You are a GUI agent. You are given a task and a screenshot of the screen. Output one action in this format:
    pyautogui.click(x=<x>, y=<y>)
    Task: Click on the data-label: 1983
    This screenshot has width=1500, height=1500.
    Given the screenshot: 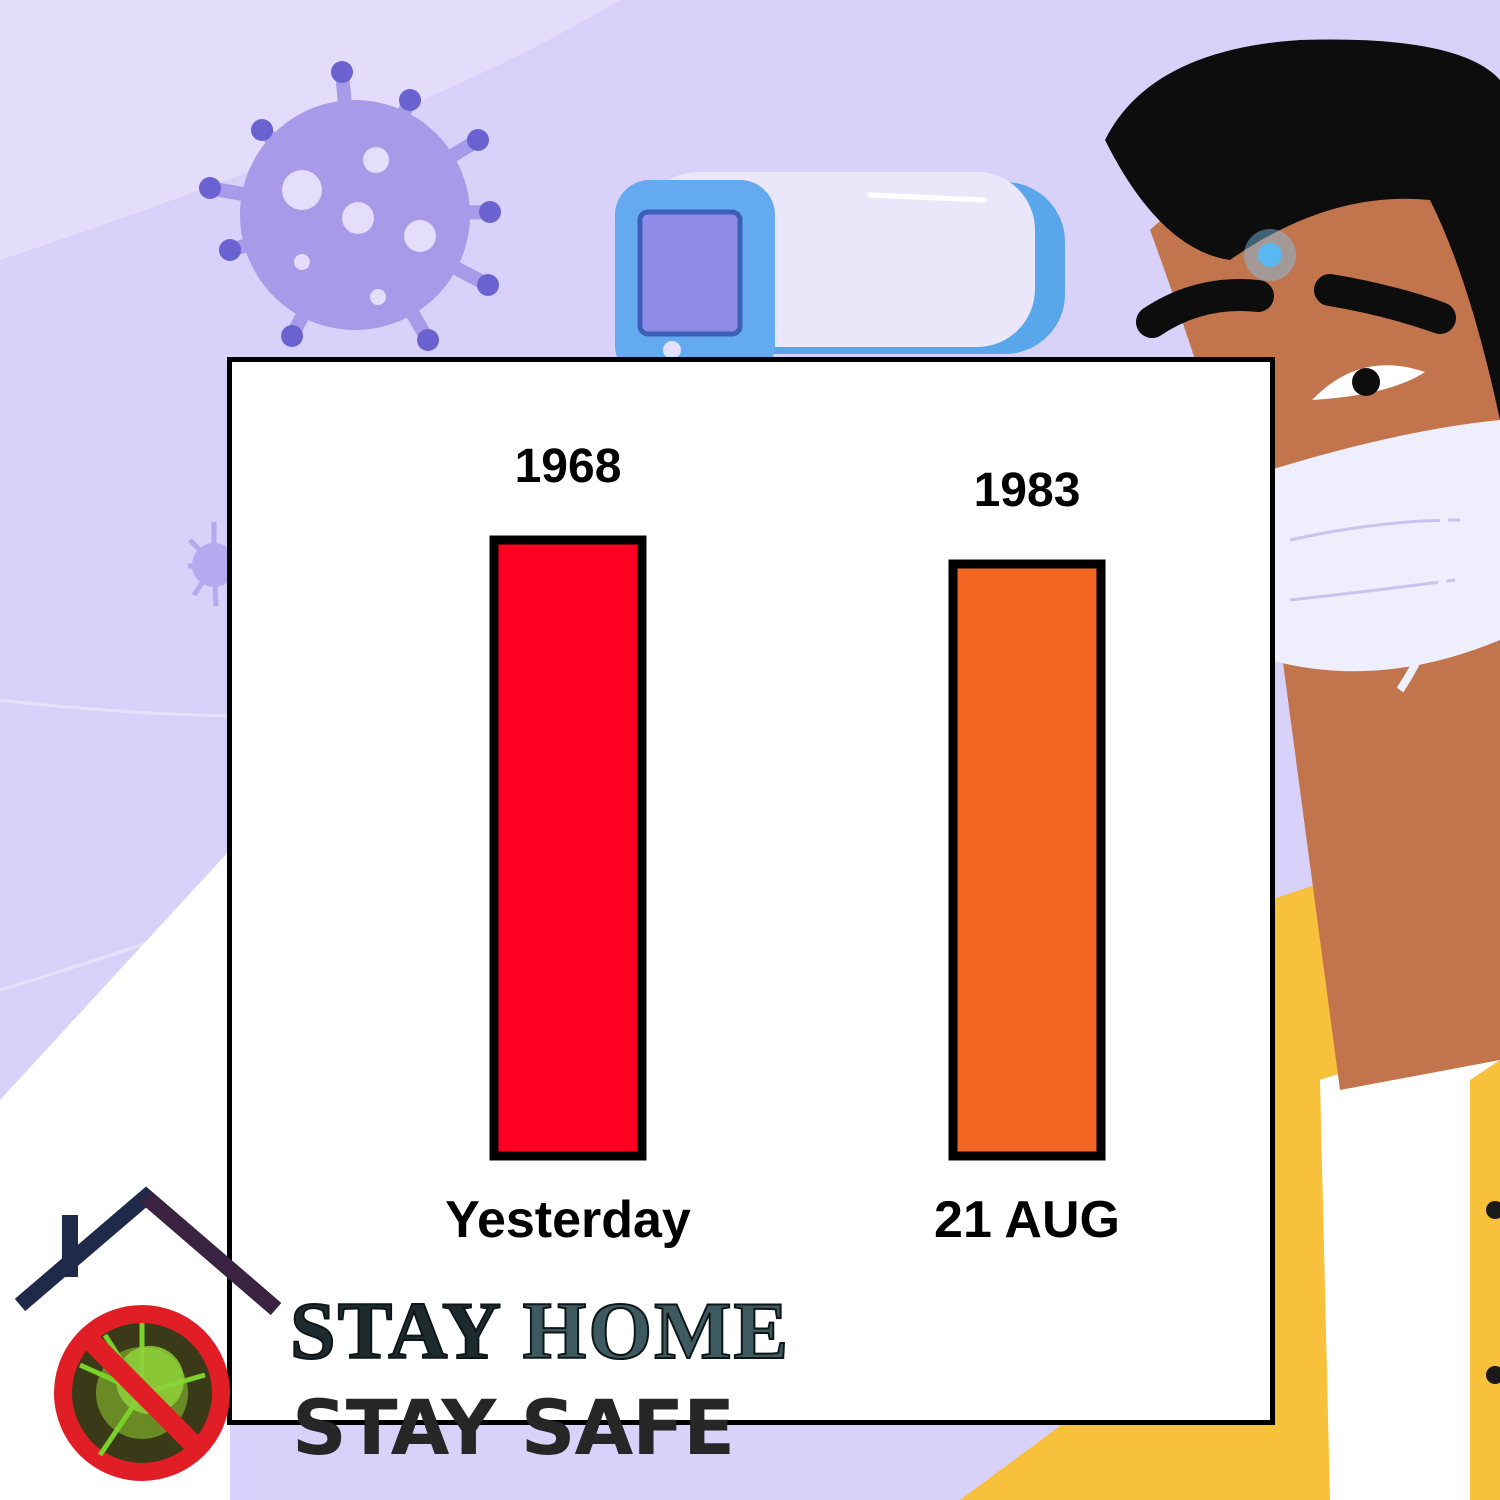 What is the action you would take?
    pyautogui.click(x=1027, y=490)
    